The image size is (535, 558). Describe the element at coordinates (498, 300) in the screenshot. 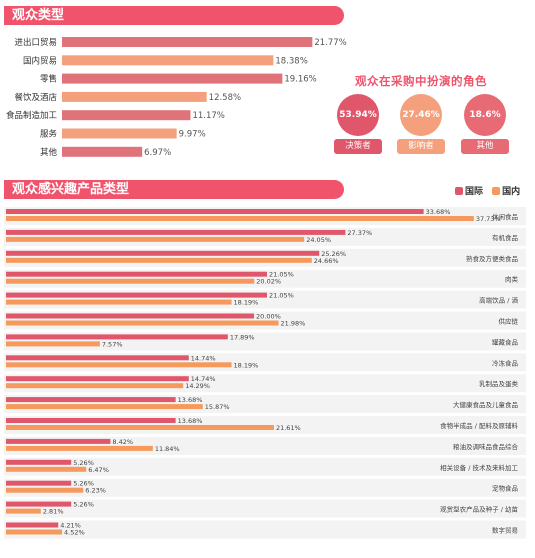

I see `category-label: 高端饮品 / 酒` at that location.